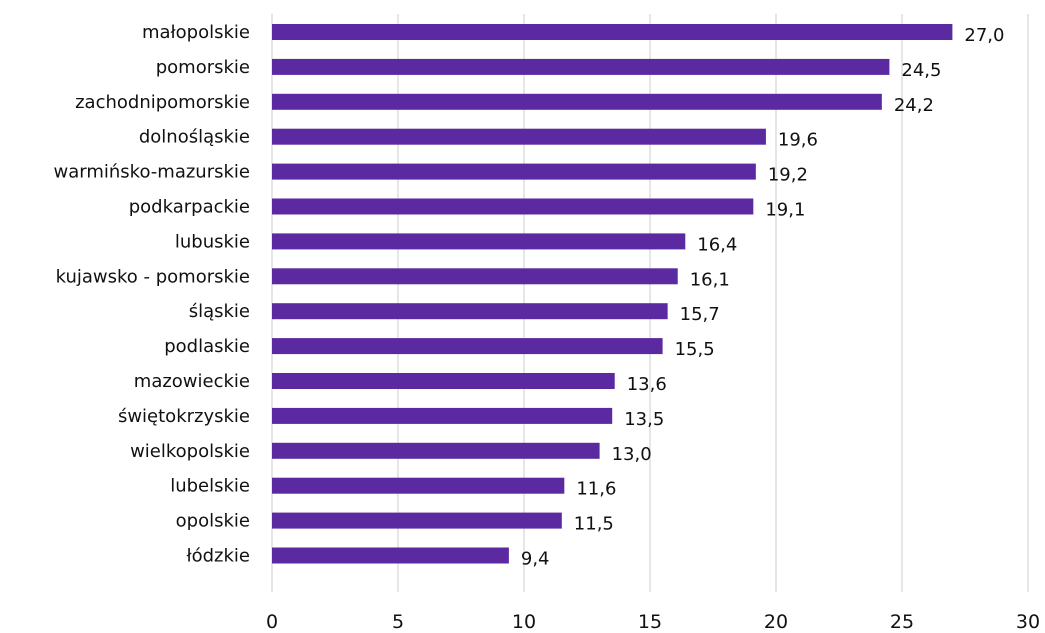 This screenshot has height=633, width=1045. What do you see at coordinates (984, 35) in the screenshot?
I see `value-label-1: 27,0` at bounding box center [984, 35].